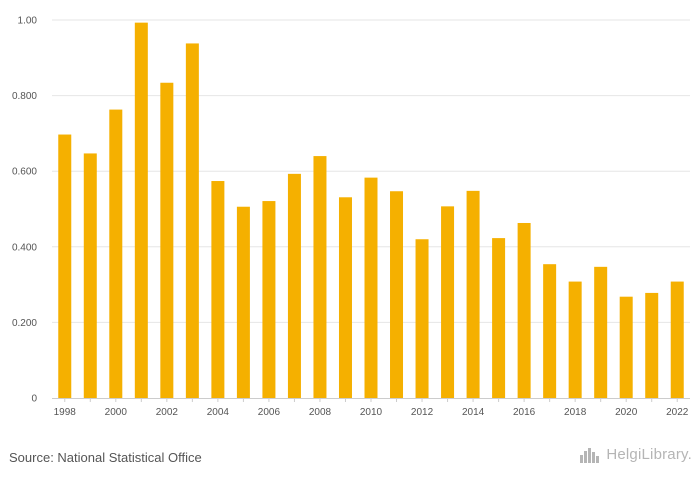 The image size is (700, 483). I want to click on bar-2017, so click(550, 331).